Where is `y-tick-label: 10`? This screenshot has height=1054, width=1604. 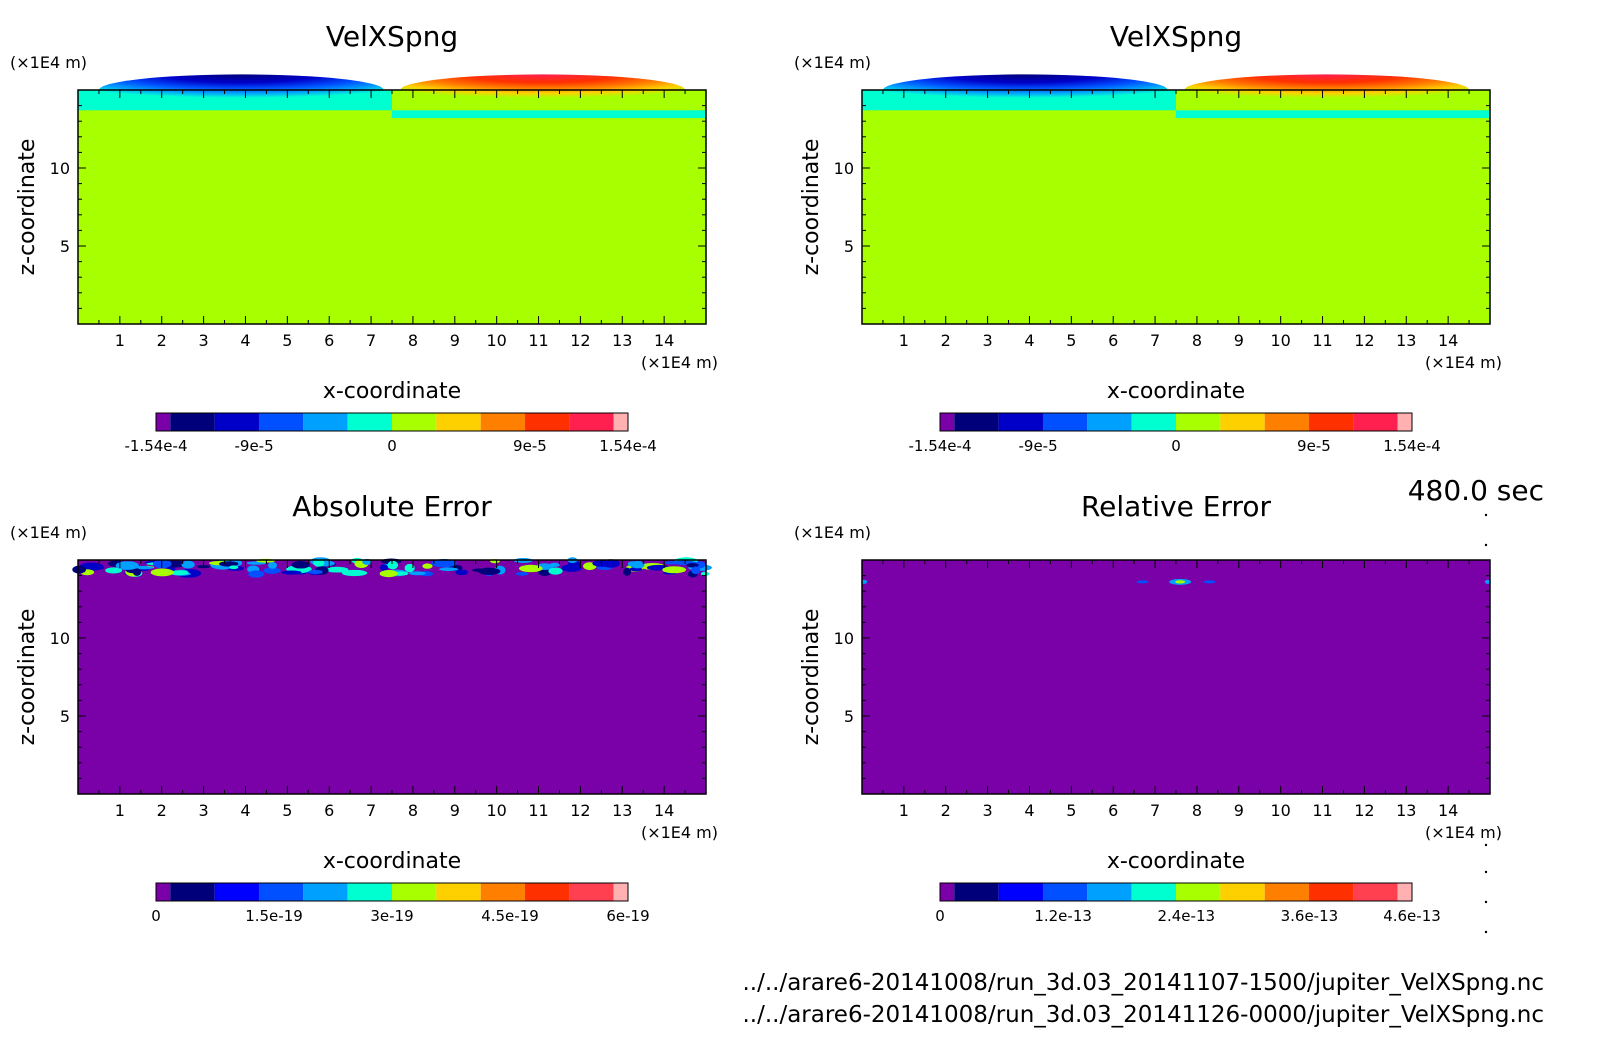
y-tick-label: 10 is located at coordinates (60, 638).